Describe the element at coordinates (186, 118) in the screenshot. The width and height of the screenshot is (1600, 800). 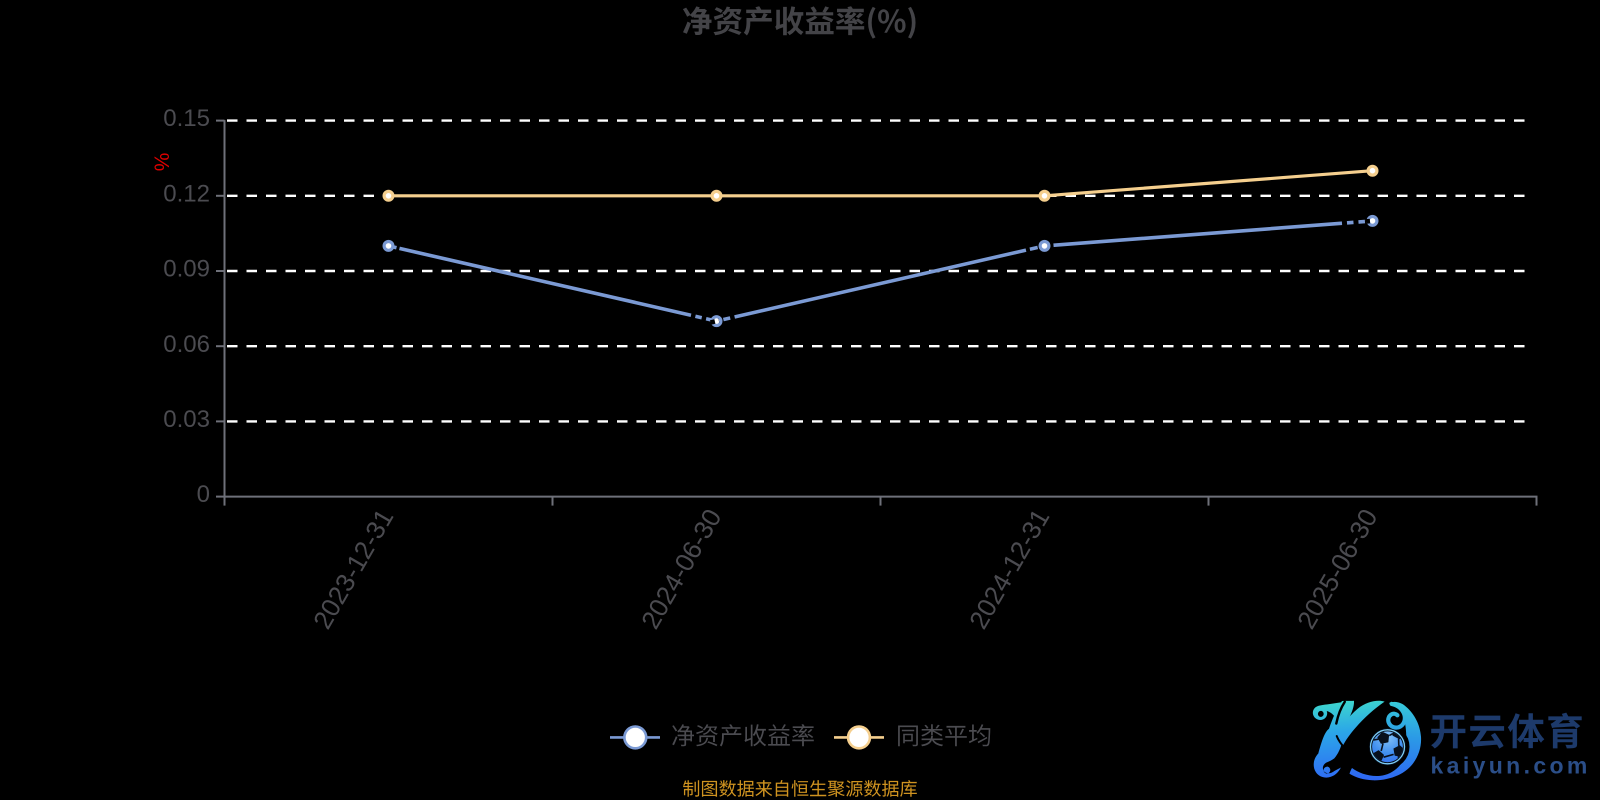
I see `svg-text: 0.15` at that location.